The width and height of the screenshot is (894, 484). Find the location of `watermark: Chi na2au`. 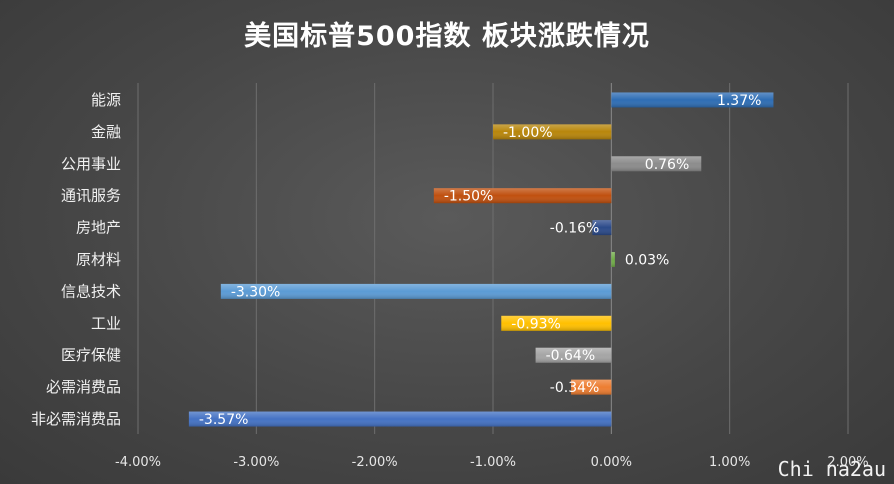

watermark: Chi na2au is located at coordinates (831, 469).